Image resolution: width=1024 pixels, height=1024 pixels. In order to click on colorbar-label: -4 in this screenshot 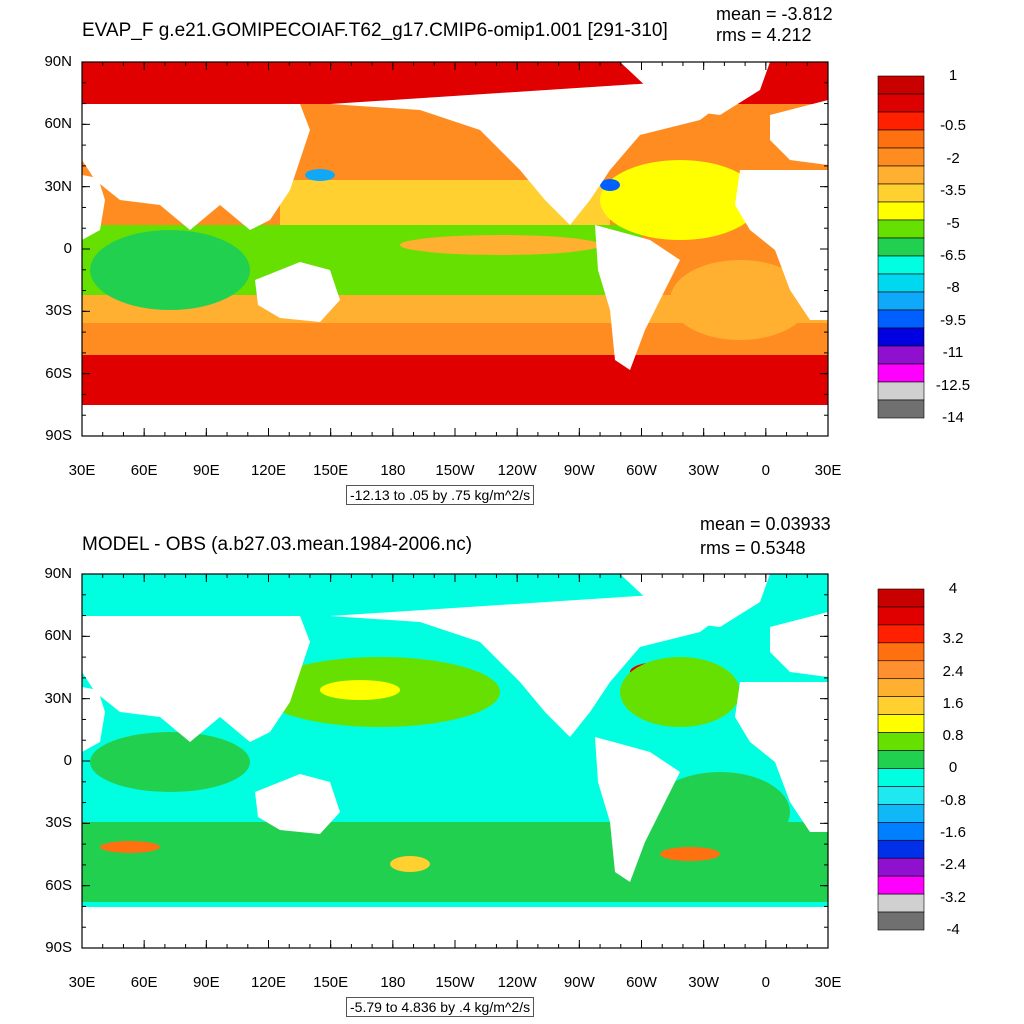, I will do `click(953, 929)`.